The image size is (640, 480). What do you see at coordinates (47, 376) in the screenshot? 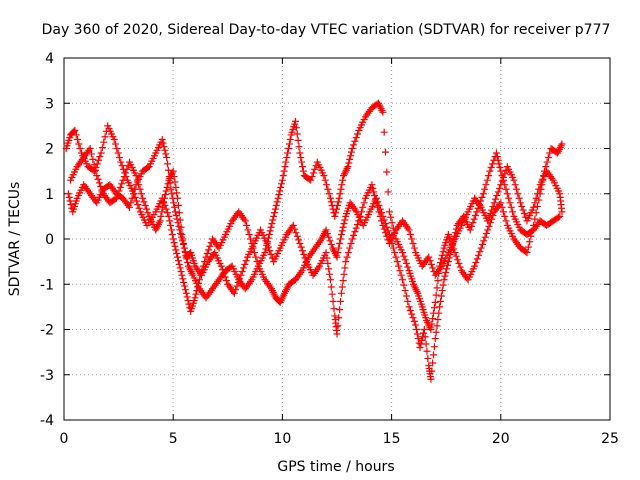
I see `y-tick-label: -3` at bounding box center [47, 376].